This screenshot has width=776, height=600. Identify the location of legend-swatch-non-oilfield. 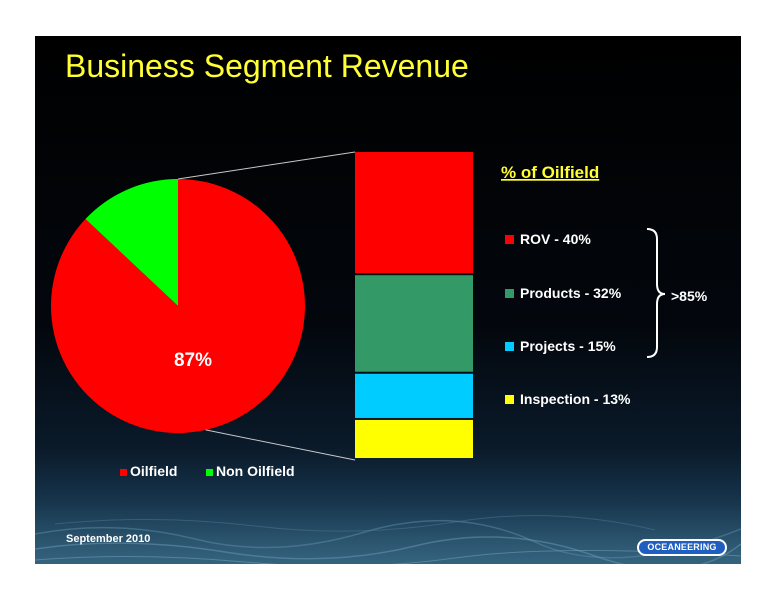
(209, 472).